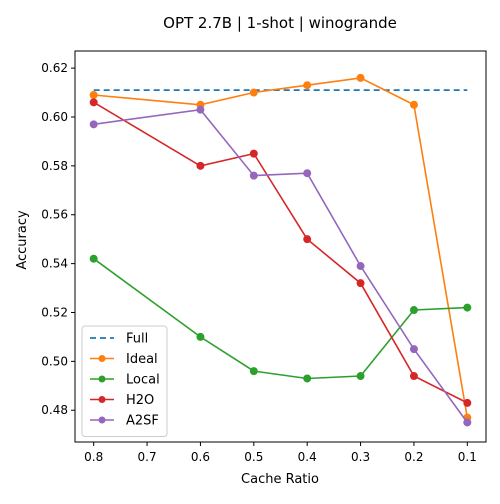 The image size is (500, 504). I want to click on x-tick-label: 0.4, so click(307, 457).